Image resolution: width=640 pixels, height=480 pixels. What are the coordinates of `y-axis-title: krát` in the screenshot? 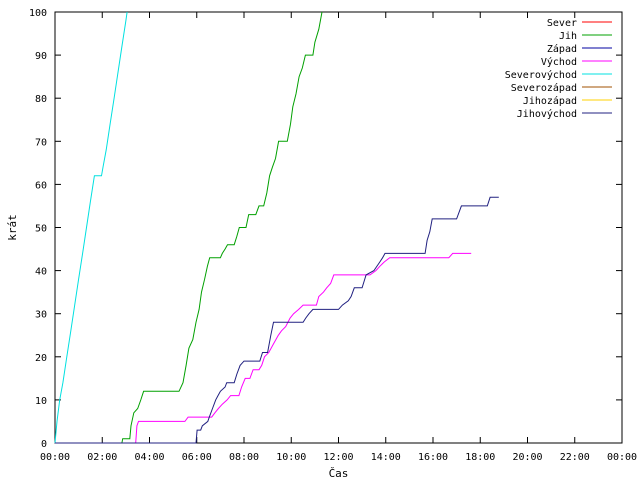 It's located at (12, 227).